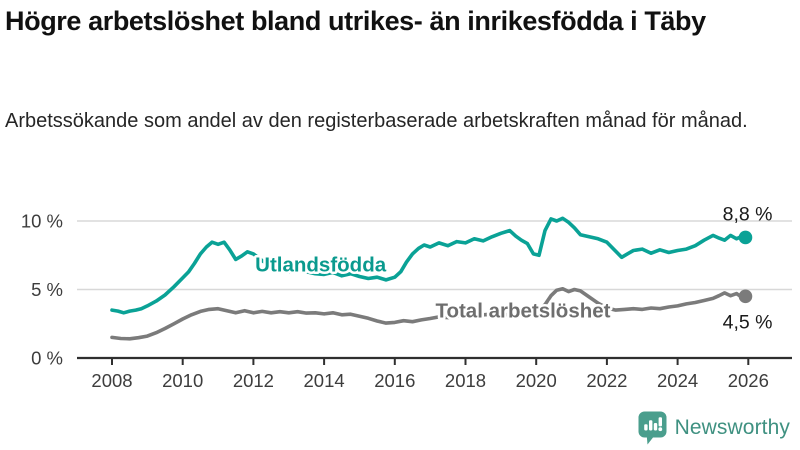 The width and height of the screenshot is (800, 450). What do you see at coordinates (732, 427) in the screenshot?
I see `newsworthy-brand-text: Newsworthy` at bounding box center [732, 427].